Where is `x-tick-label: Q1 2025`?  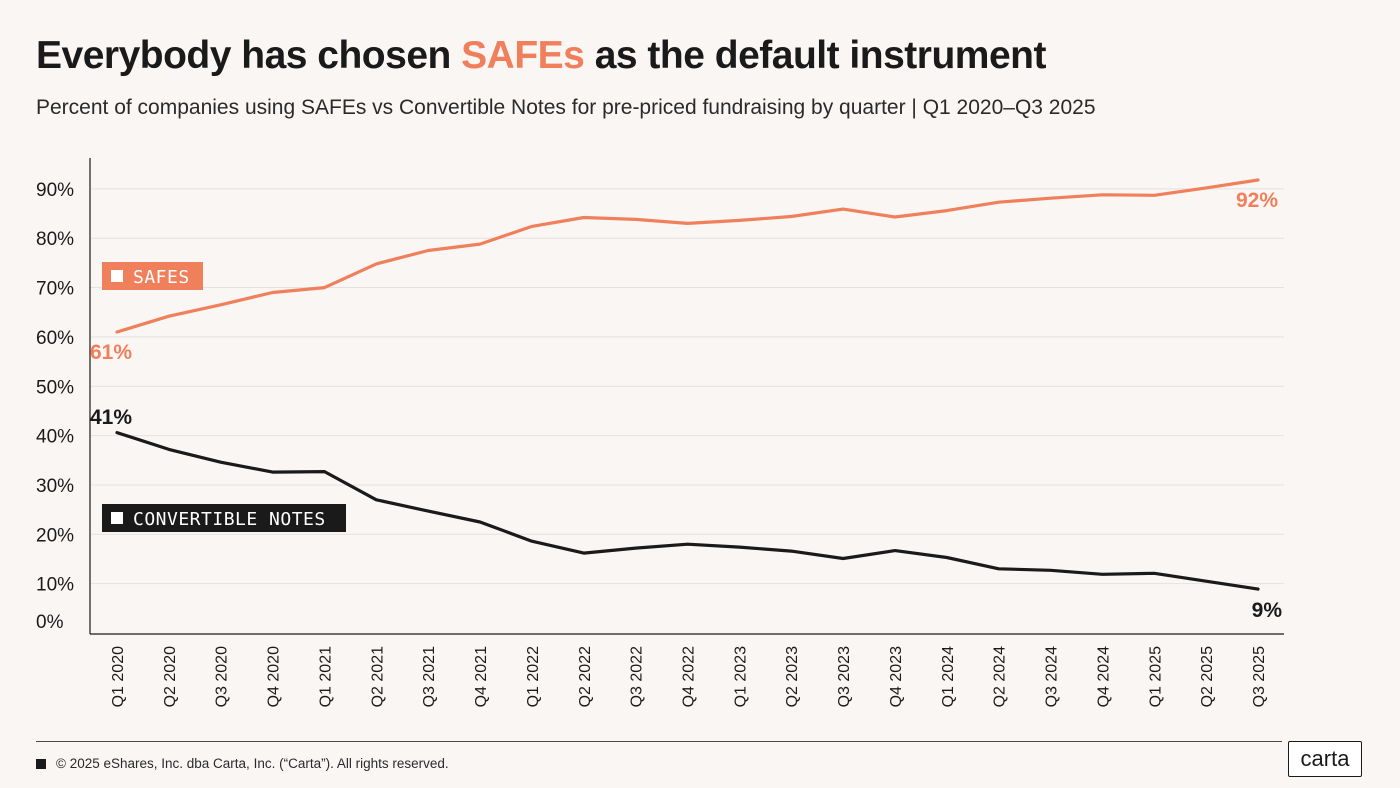
x-tick-label: Q1 2025 is located at coordinates (1155, 676).